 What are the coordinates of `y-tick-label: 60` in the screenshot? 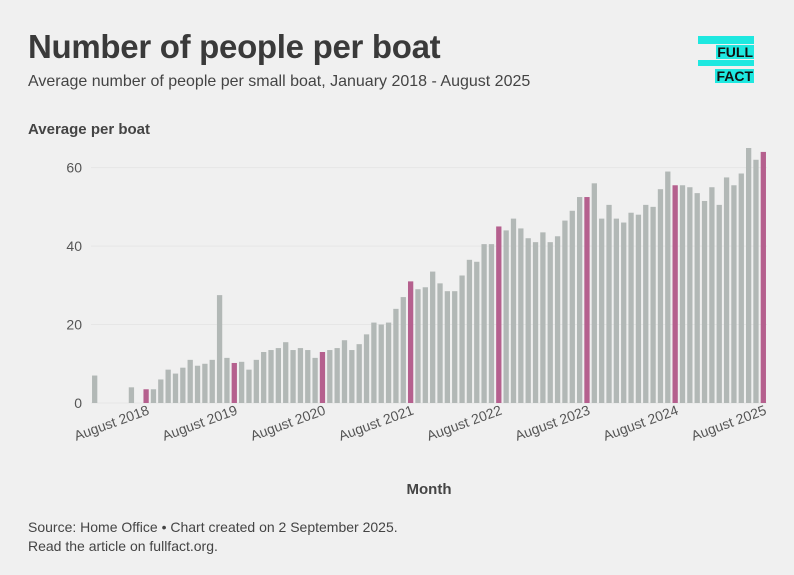 It's located at (74, 168).